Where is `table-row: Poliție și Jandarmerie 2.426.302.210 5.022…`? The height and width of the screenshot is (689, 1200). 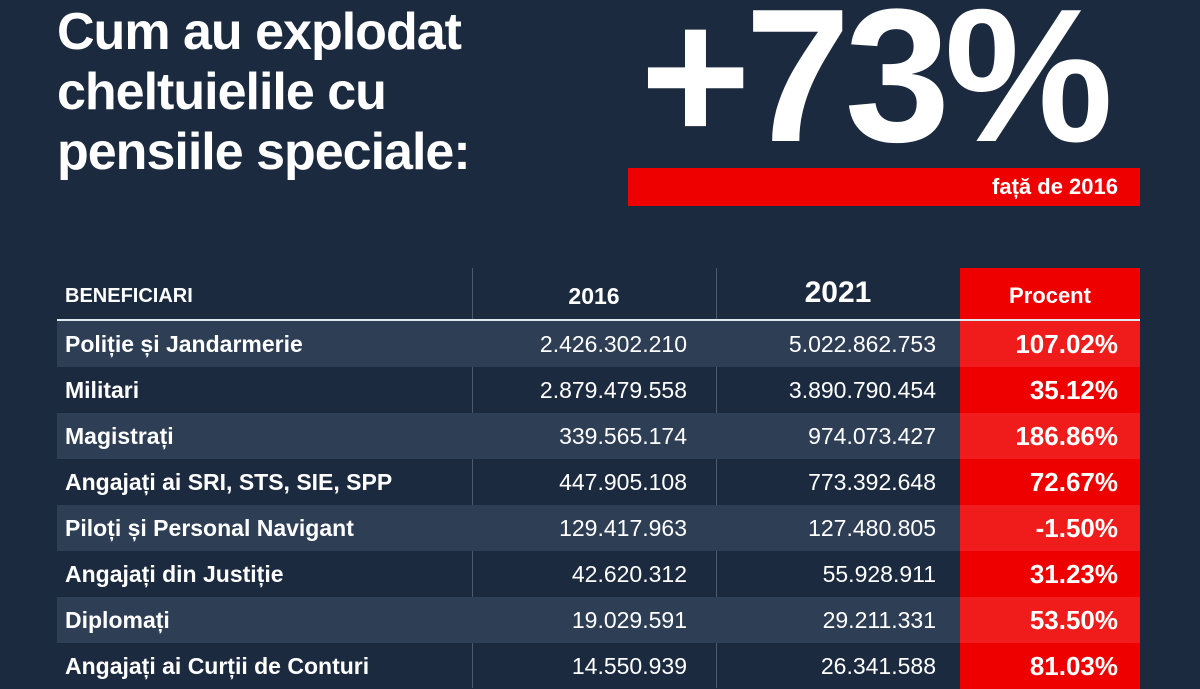
table-row: Poliție și Jandarmerie 2.426.302.210 5.022… is located at coordinates (598, 344).